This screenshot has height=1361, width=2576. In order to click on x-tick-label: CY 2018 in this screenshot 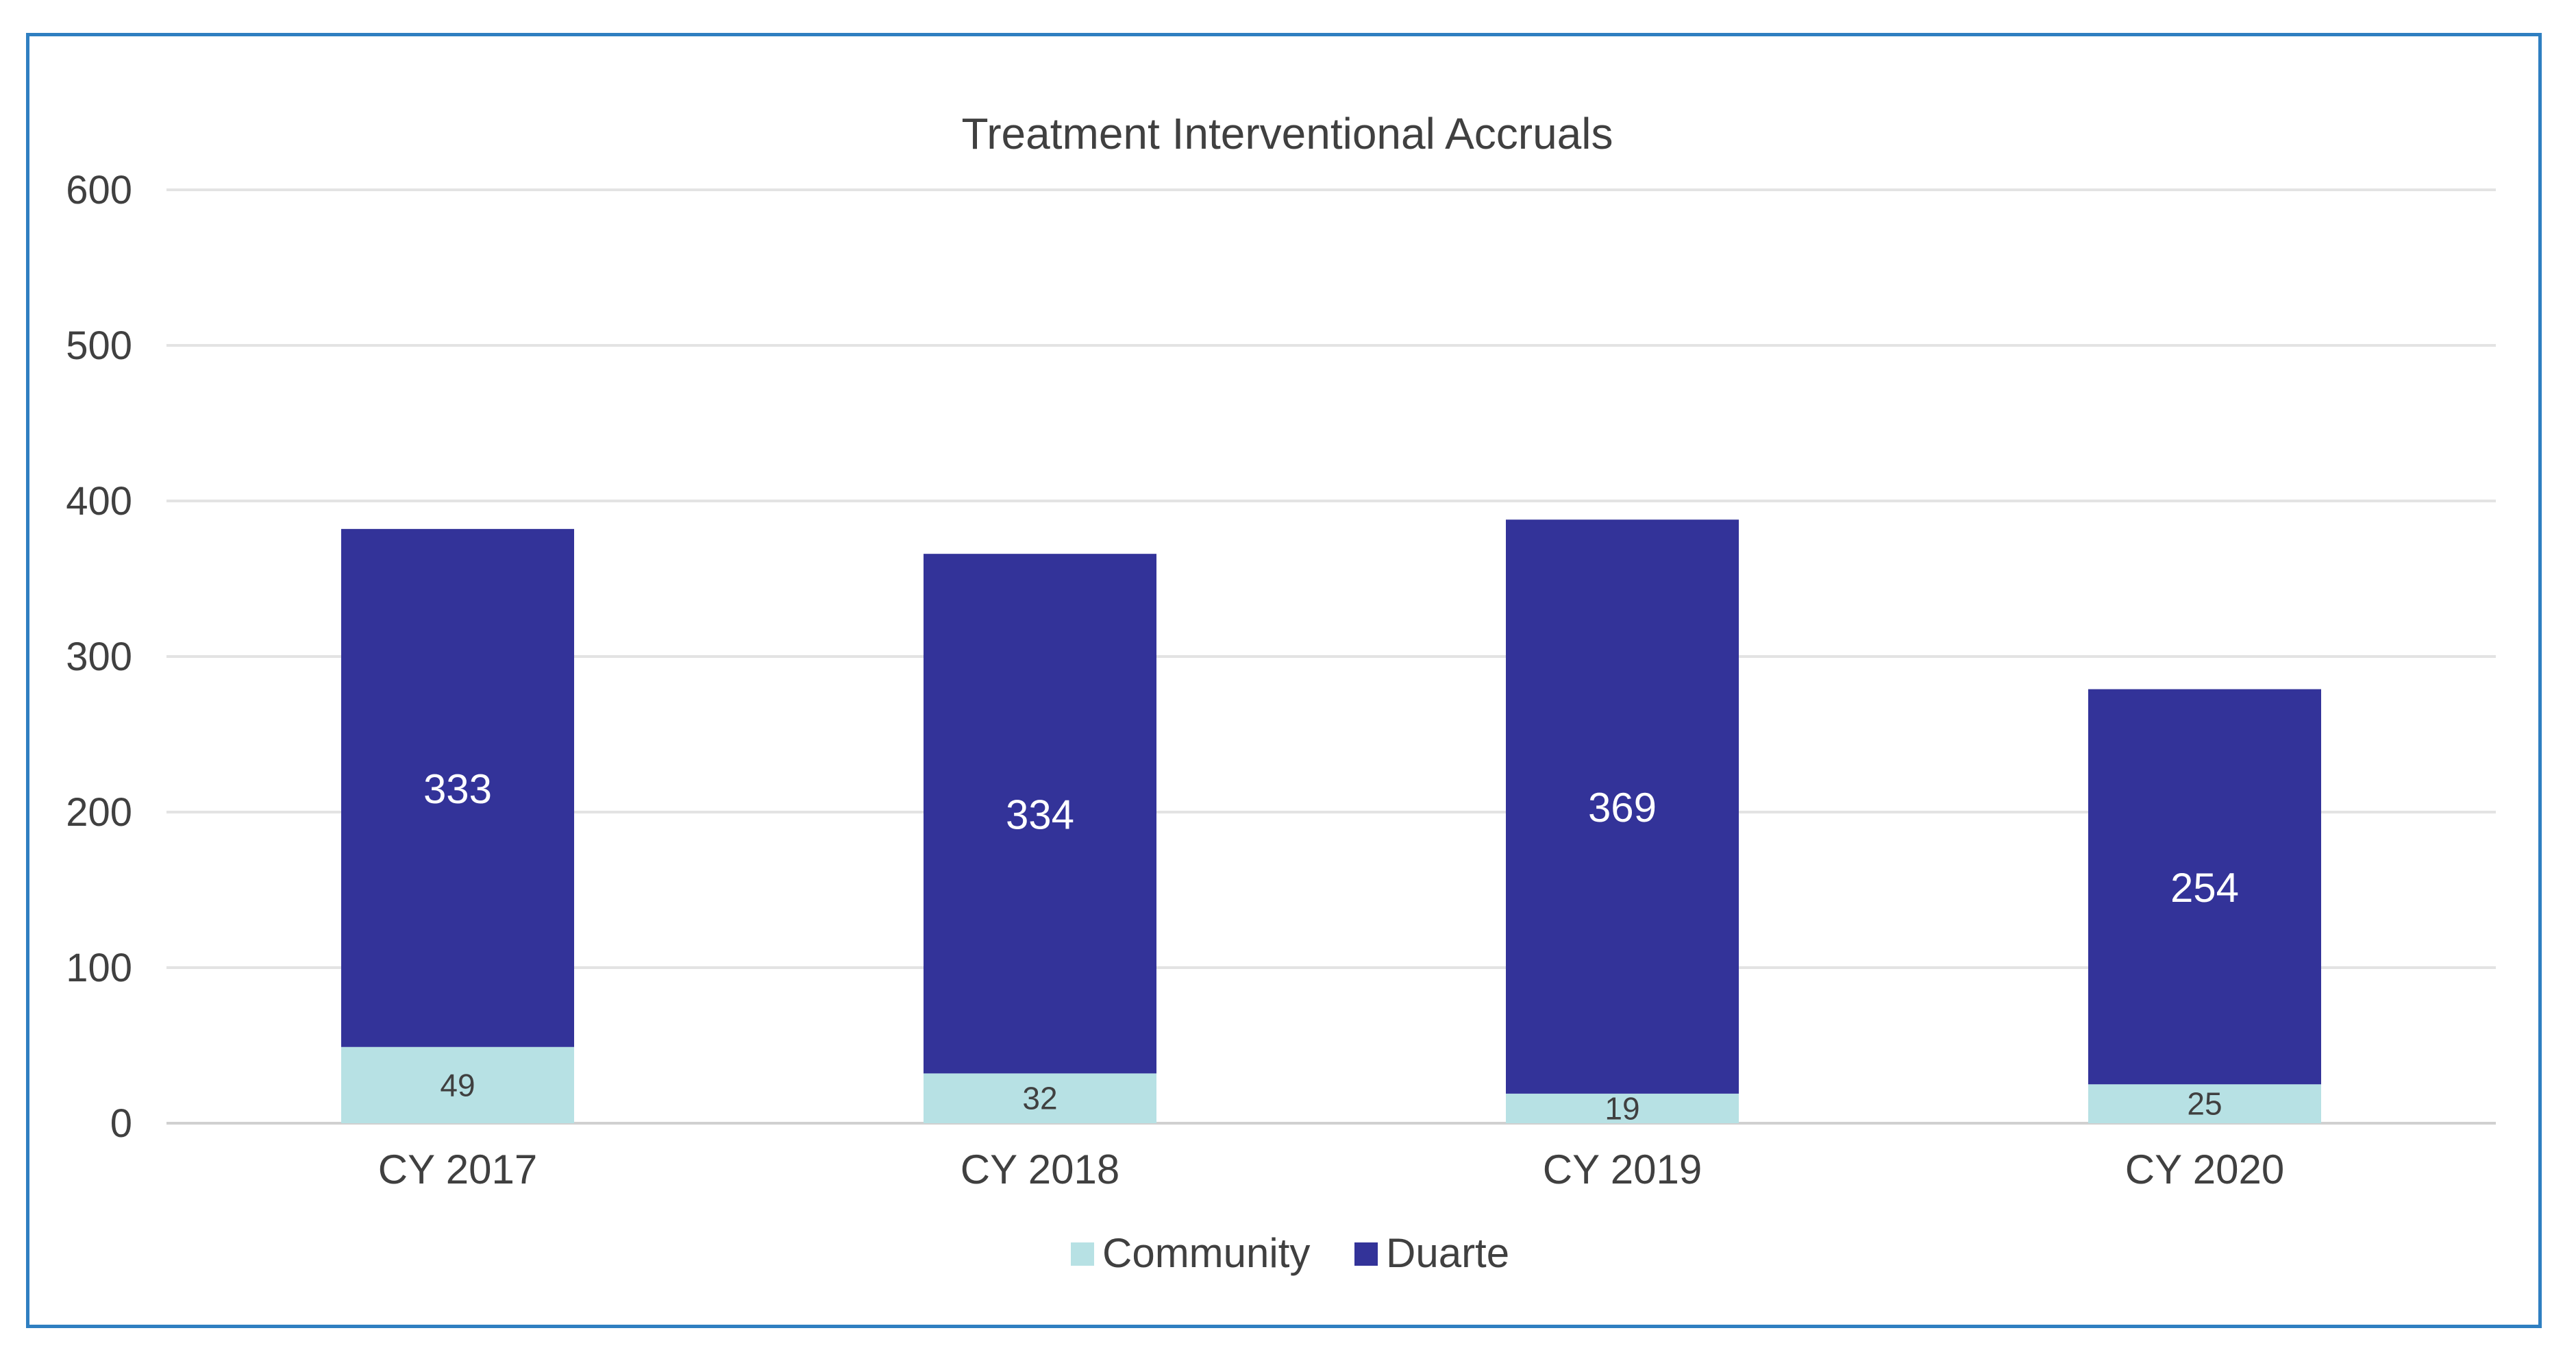, I will do `click(1040, 1170)`.